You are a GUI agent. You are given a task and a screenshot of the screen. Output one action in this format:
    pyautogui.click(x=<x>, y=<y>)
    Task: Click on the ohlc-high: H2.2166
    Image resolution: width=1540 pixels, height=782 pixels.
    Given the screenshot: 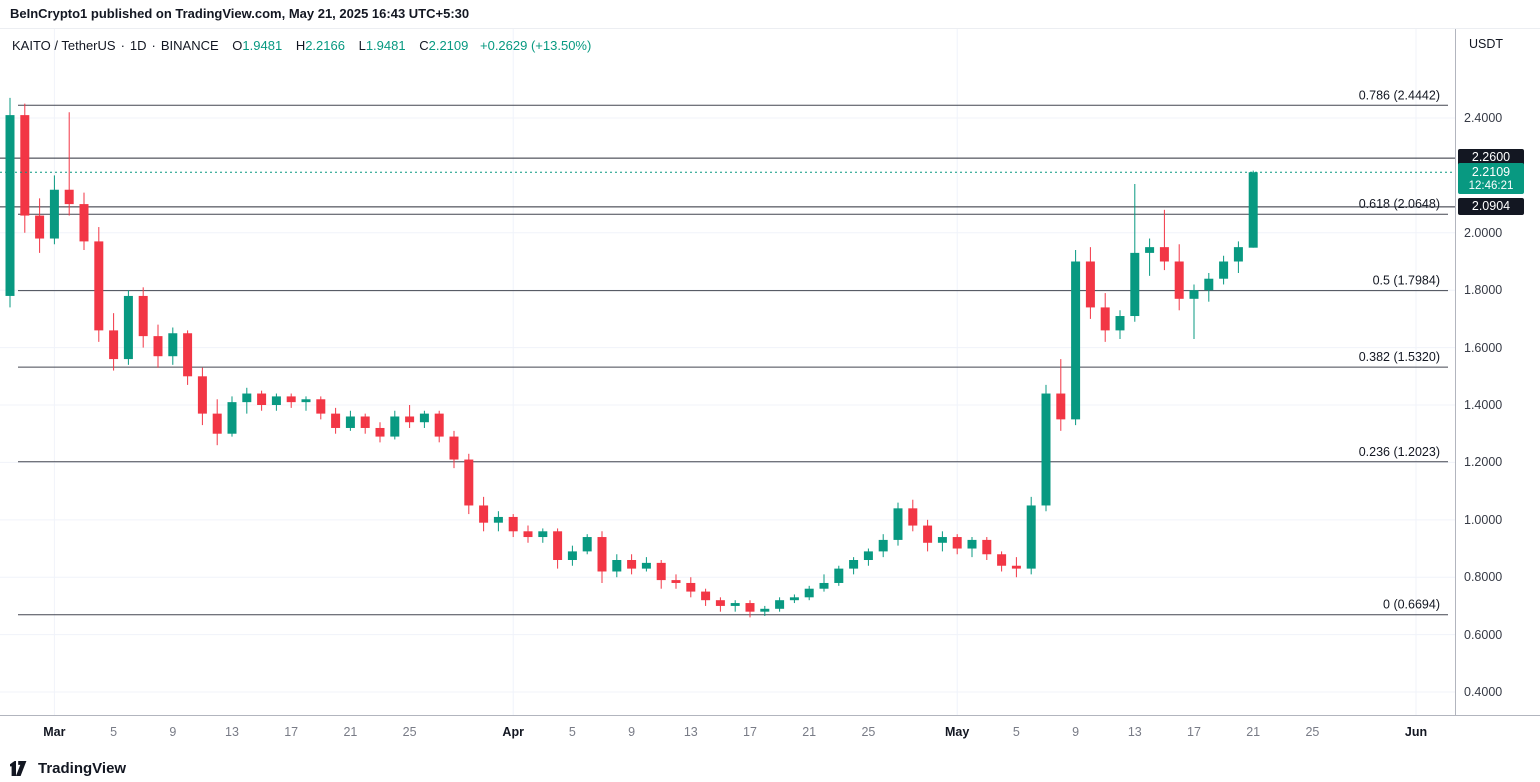 What is the action you would take?
    pyautogui.click(x=320, y=45)
    